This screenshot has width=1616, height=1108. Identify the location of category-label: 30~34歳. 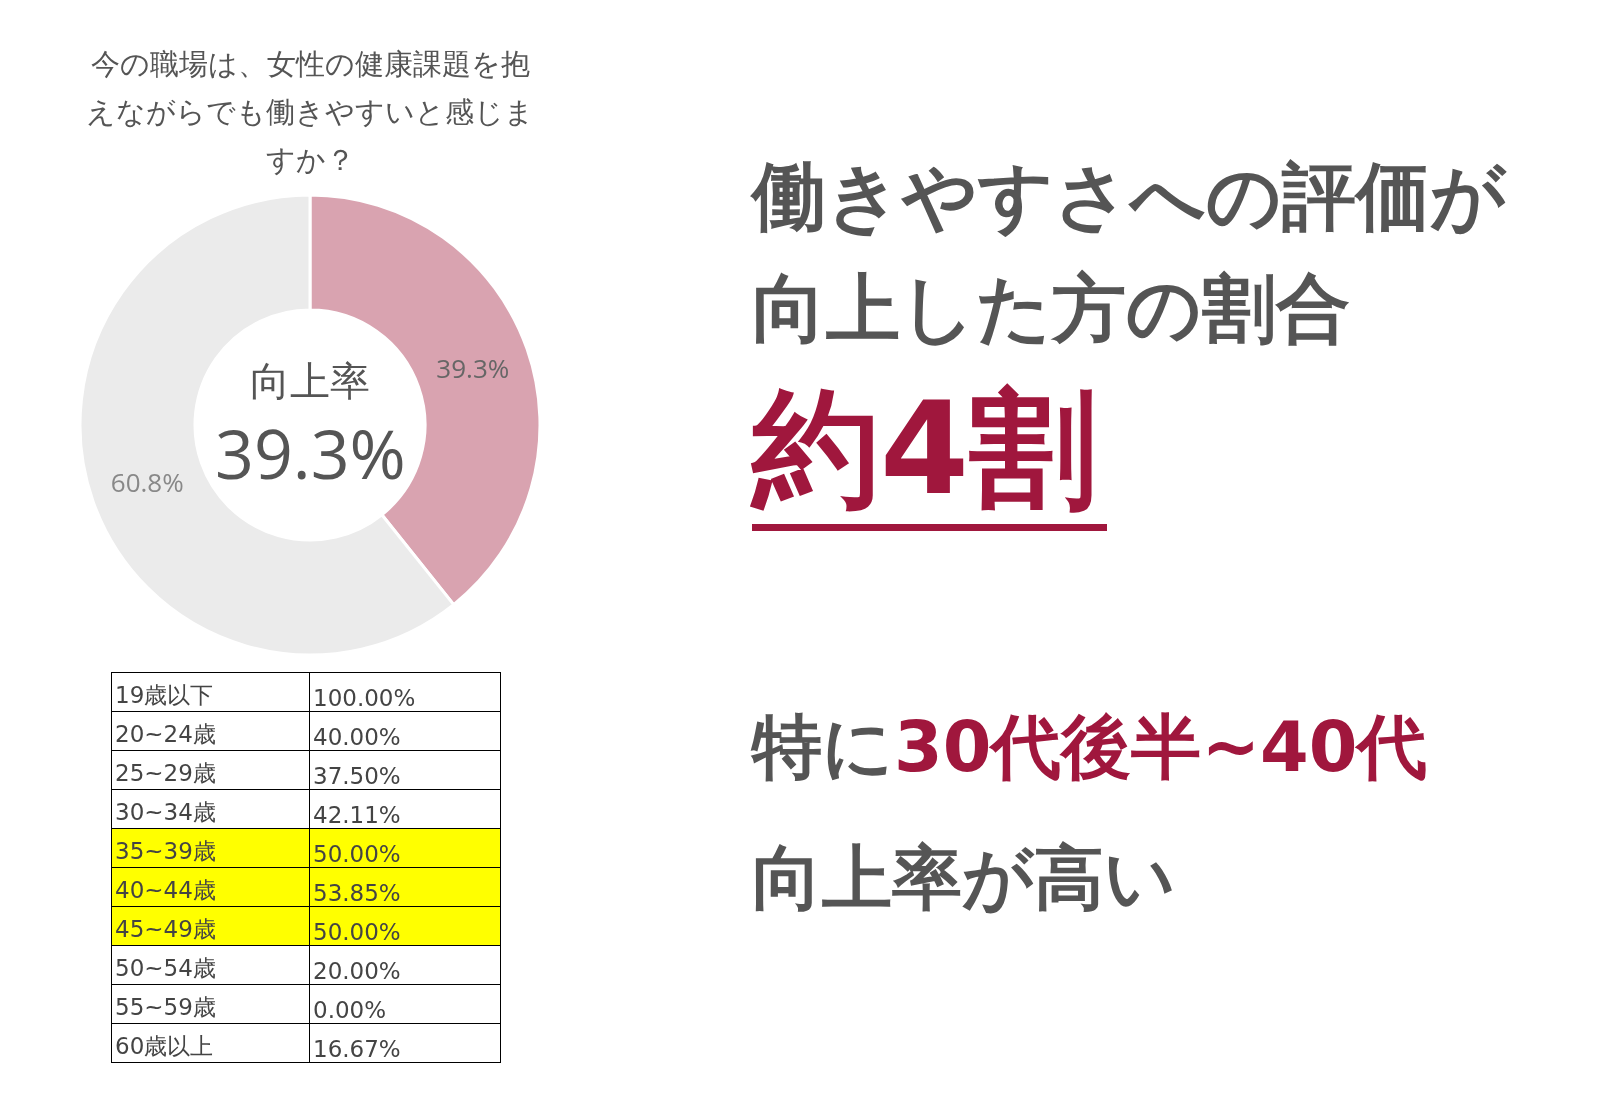
(210, 809).